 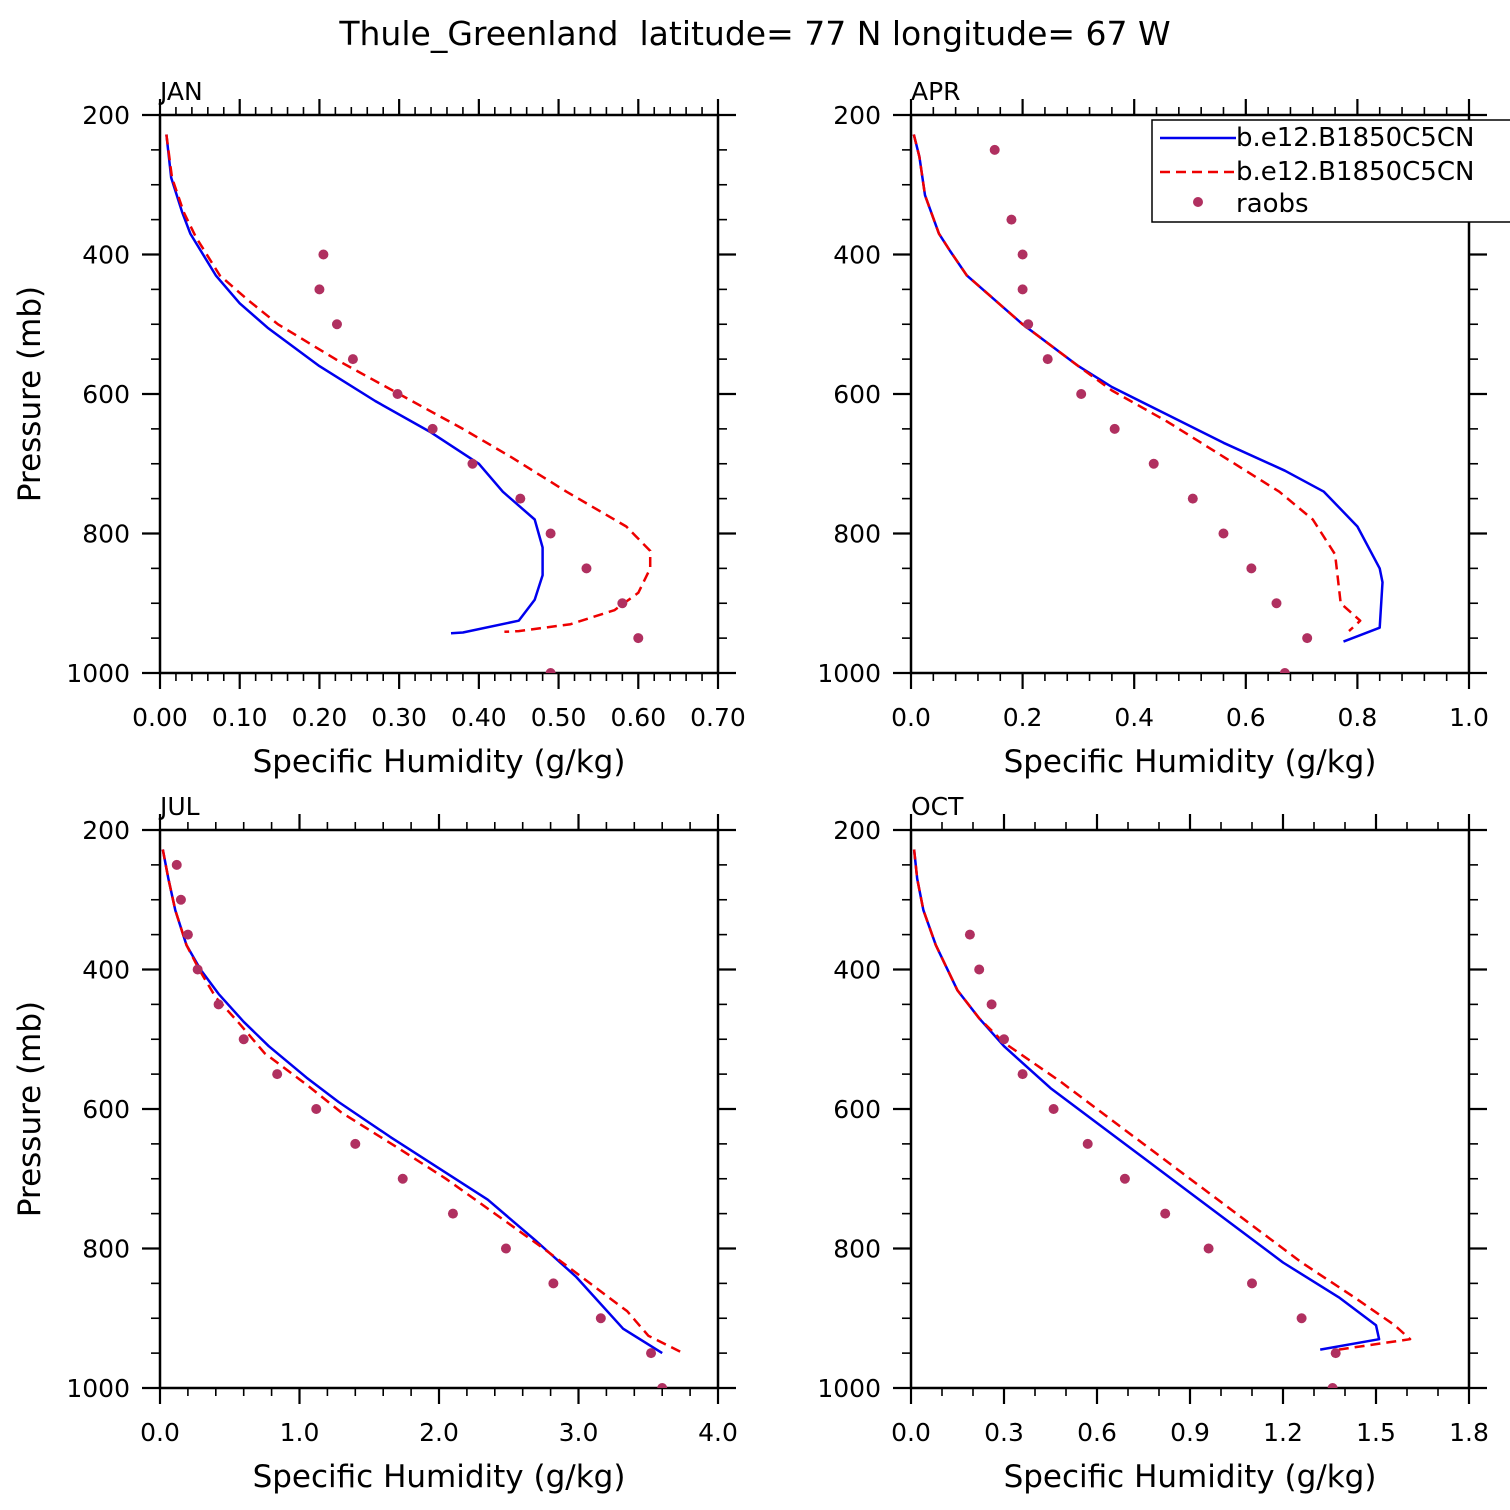 What do you see at coordinates (439, 762) in the screenshot?
I see `x-axis-label-jan: Specific Humidity (g/kg)` at bounding box center [439, 762].